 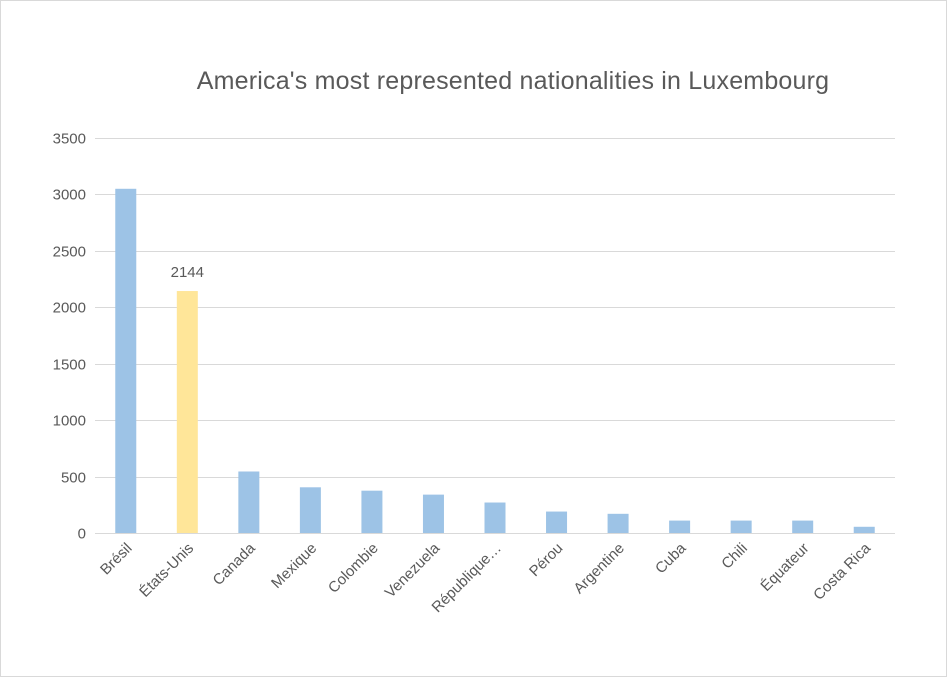 What do you see at coordinates (784, 567) in the screenshot?
I see `x-tick-label: Équateur` at bounding box center [784, 567].